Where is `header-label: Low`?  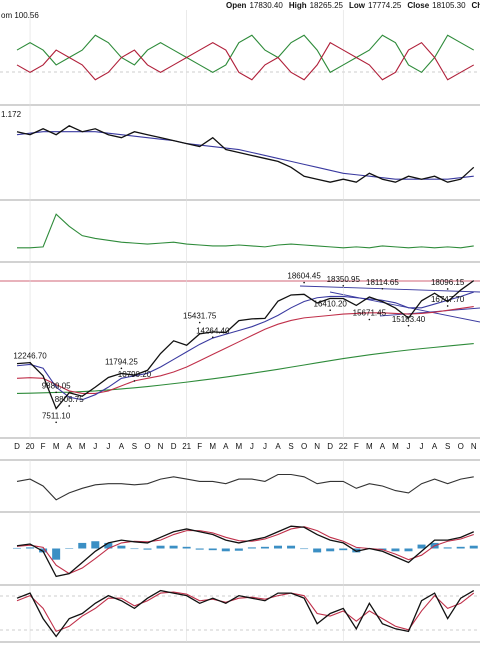
header-label: Low is located at coordinates (357, 5).